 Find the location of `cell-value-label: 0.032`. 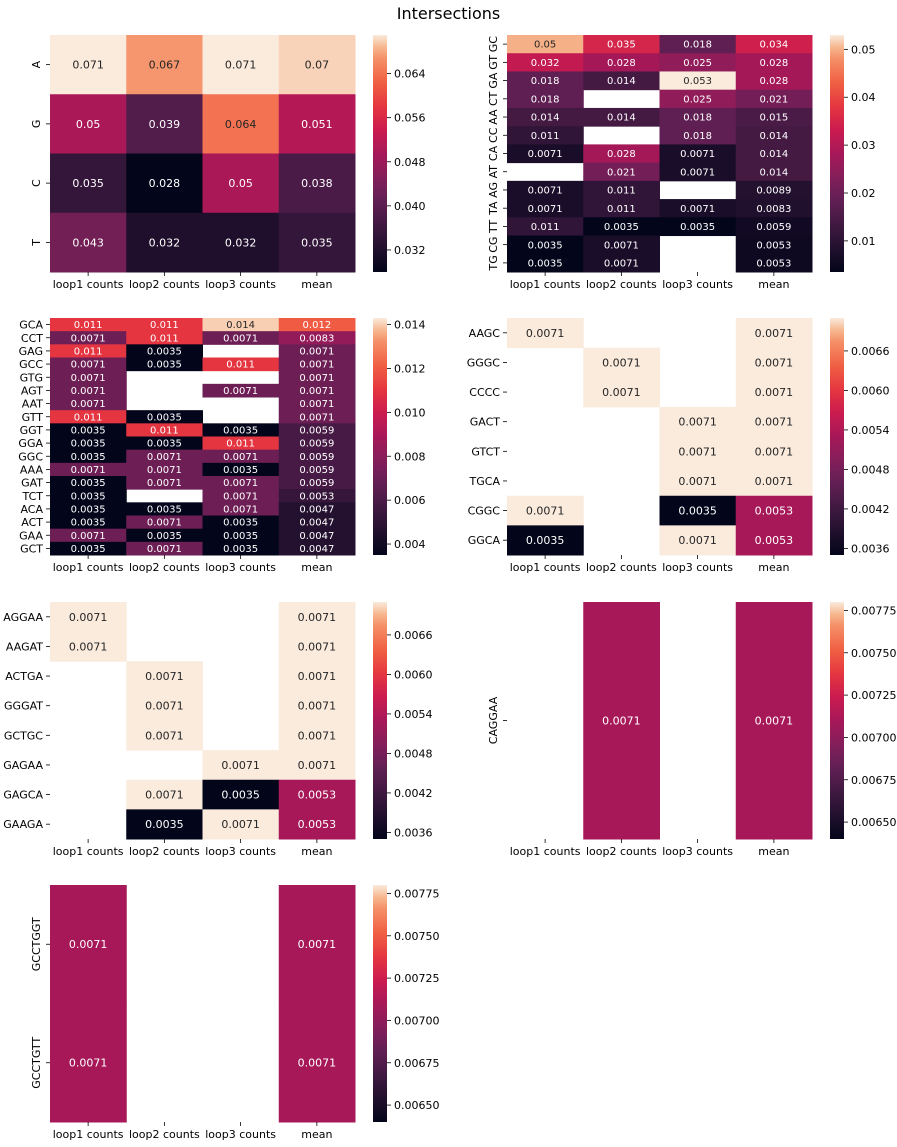

cell-value-label: 0.032 is located at coordinates (545, 63).